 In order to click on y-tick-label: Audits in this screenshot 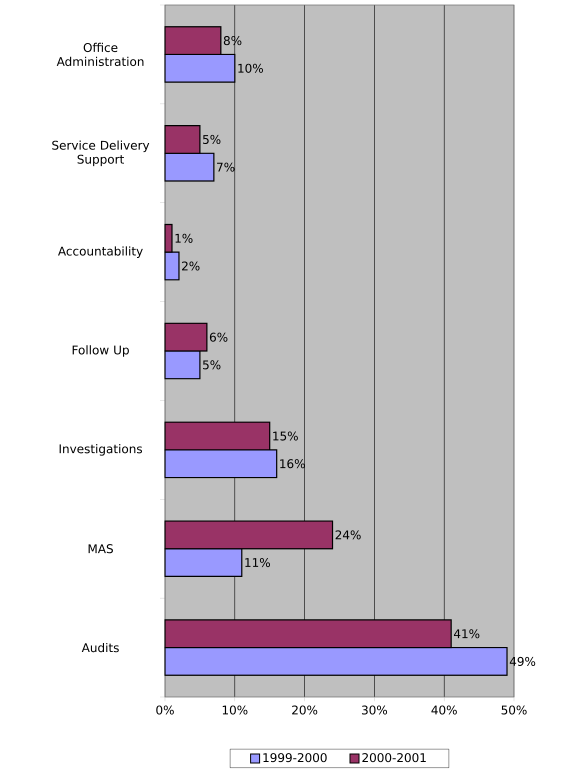, I will do `click(100, 647)`.